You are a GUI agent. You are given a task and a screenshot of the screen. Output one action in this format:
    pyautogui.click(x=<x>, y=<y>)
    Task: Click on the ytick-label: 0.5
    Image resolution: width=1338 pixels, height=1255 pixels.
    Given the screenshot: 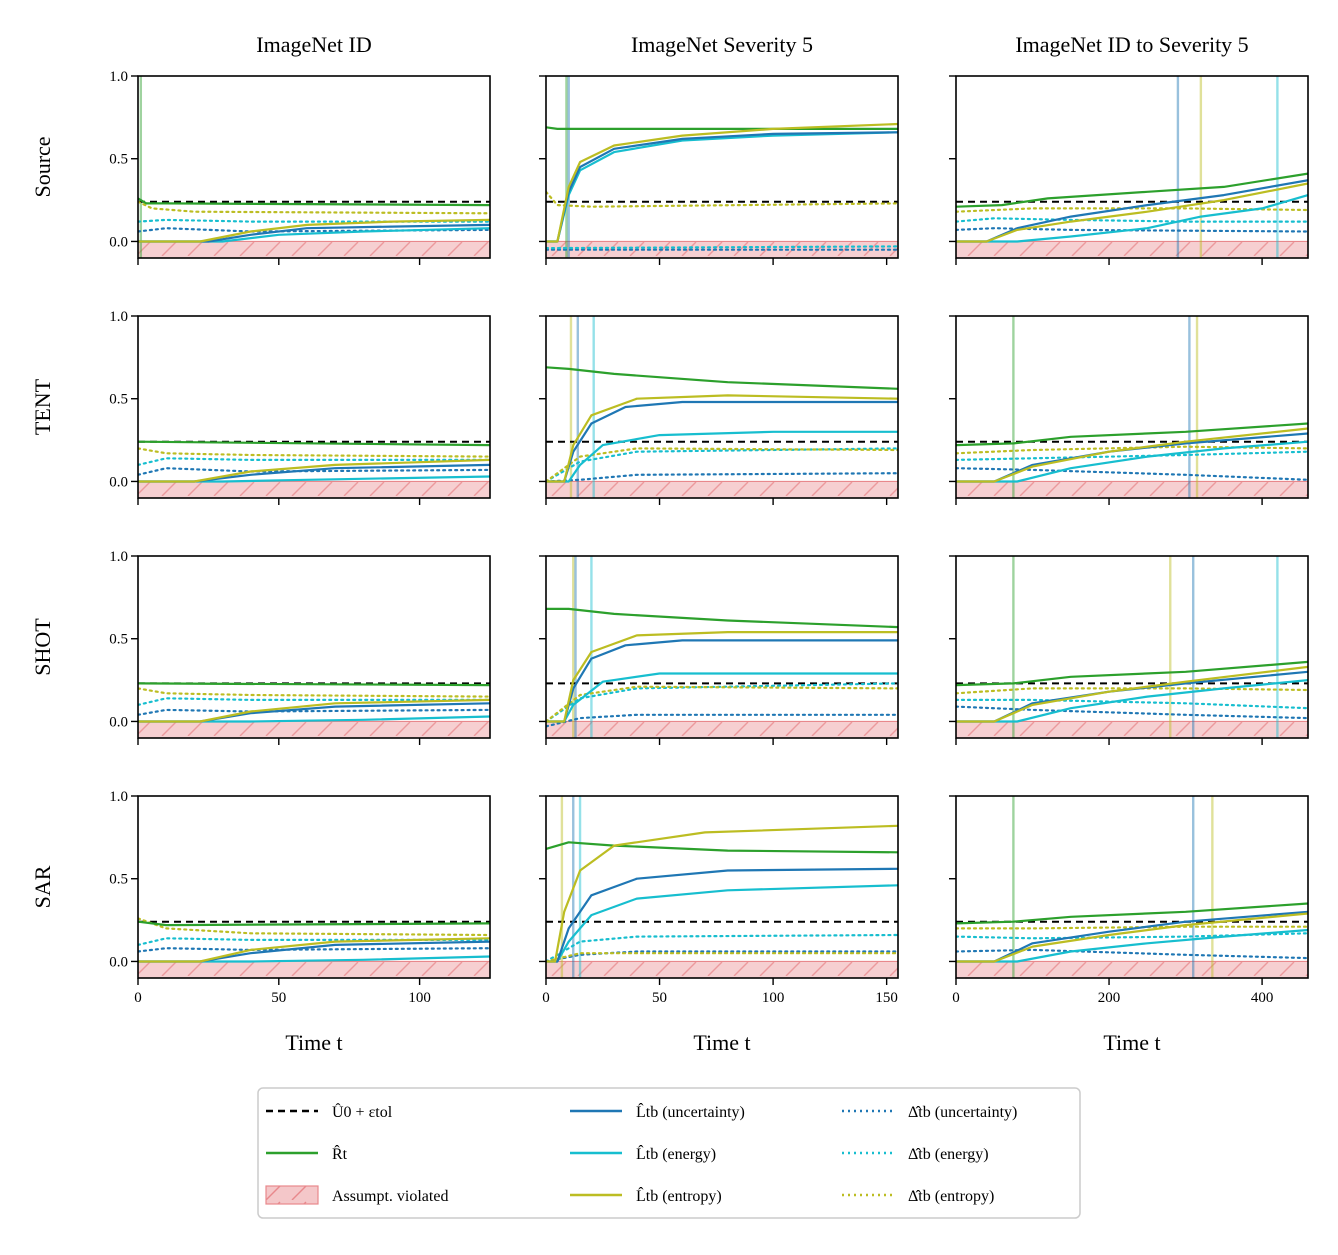 What is the action you would take?
    pyautogui.click(x=118, y=160)
    